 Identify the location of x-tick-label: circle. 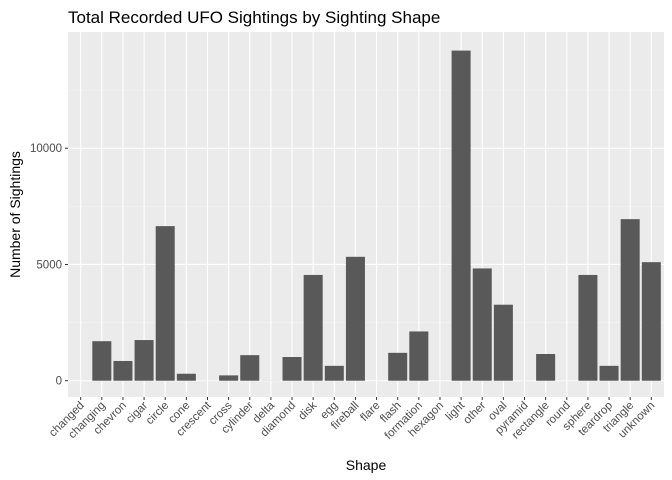
(157, 413).